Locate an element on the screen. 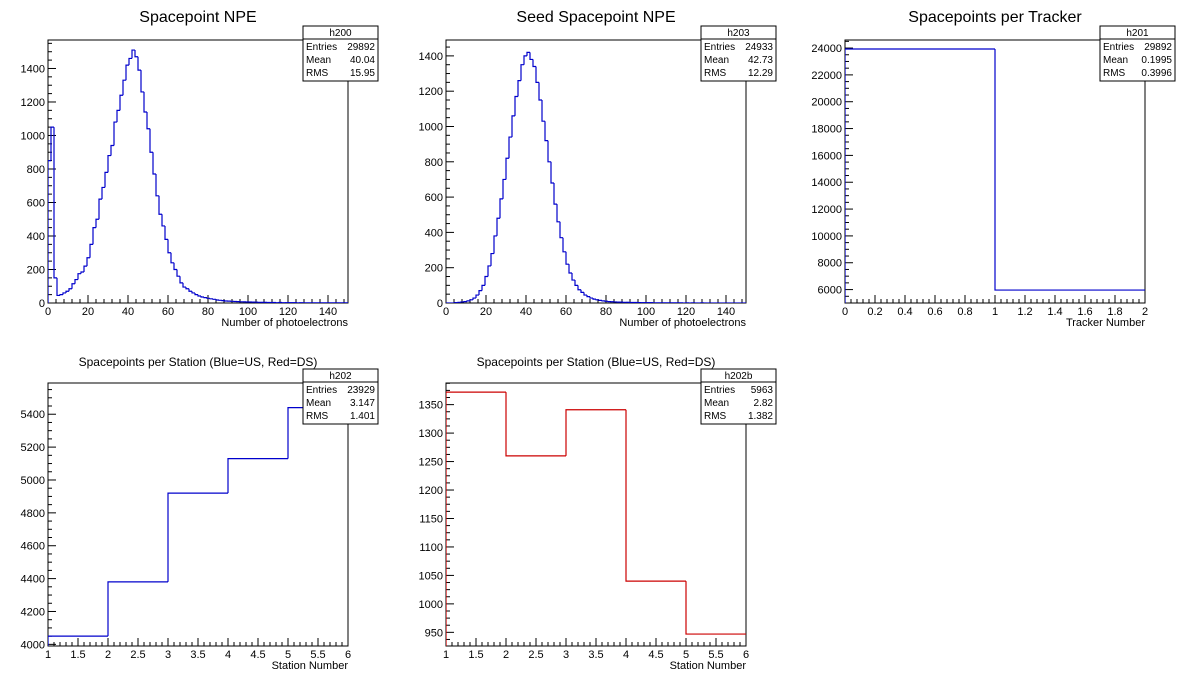 The height and width of the screenshot is (690, 1196). y-tick-label: 0 is located at coordinates (440, 304).